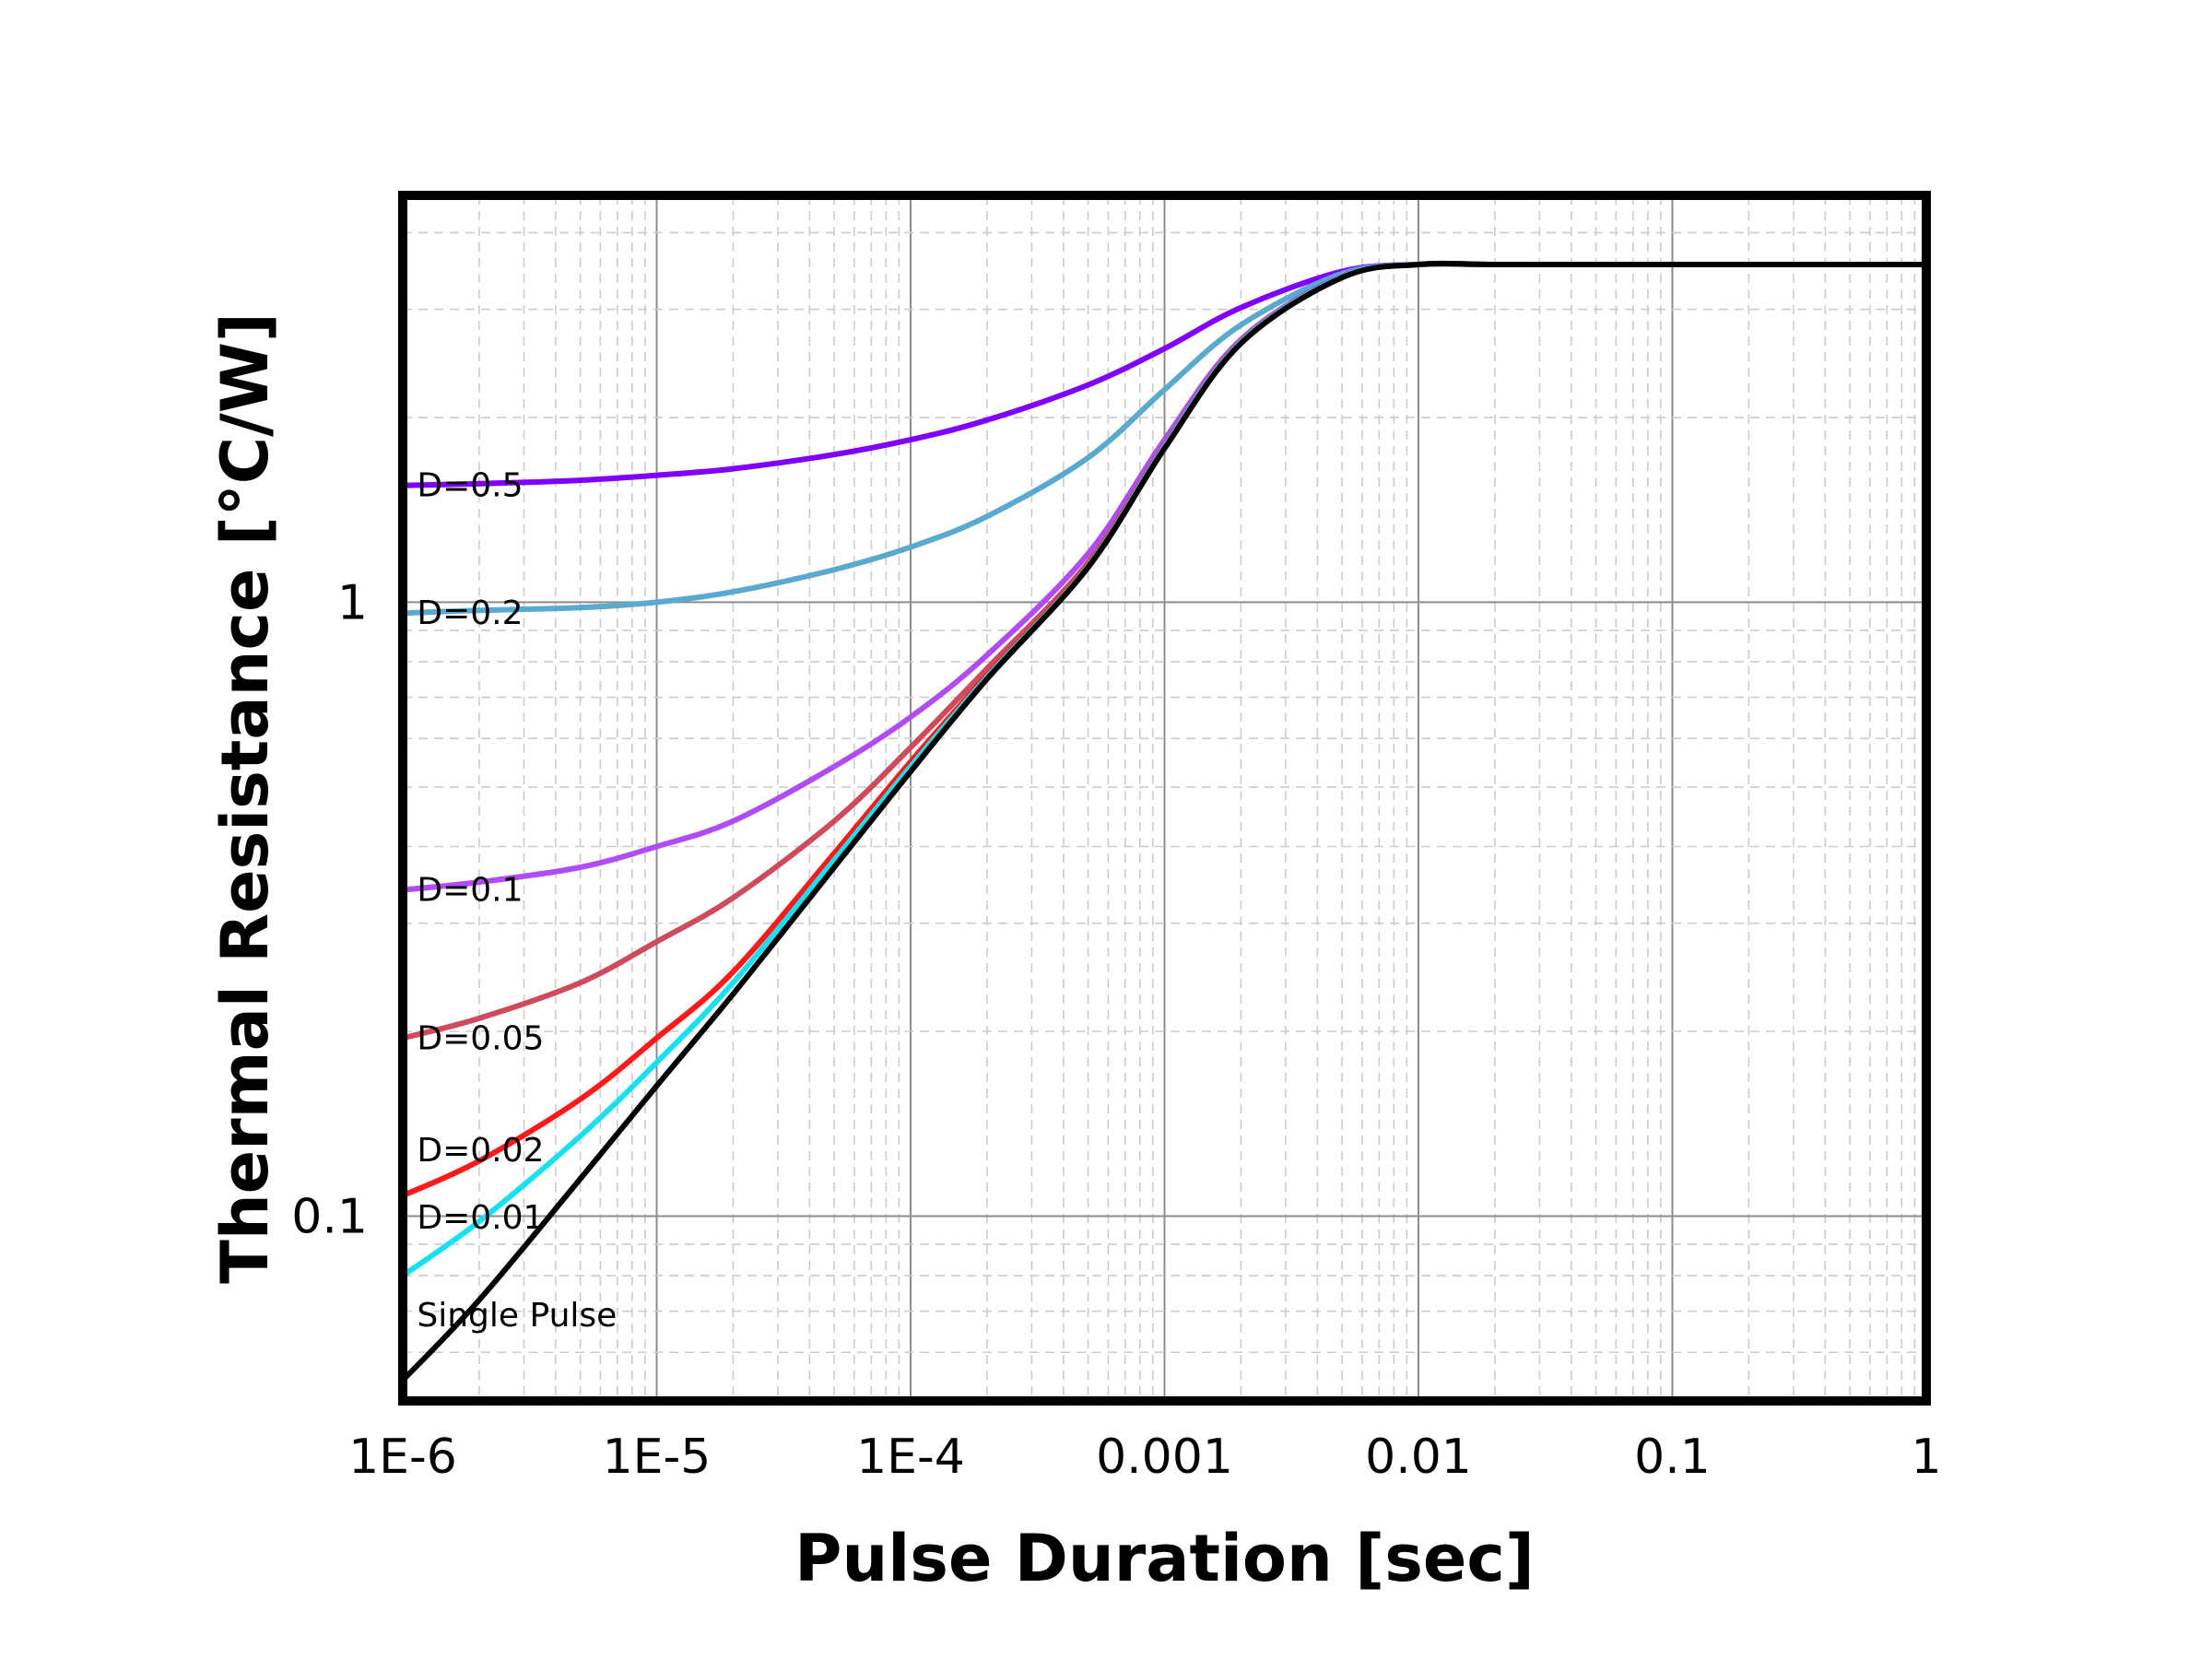  Describe the element at coordinates (1164, 1457) in the screenshot. I see `x-tick-label: 0.001` at that location.